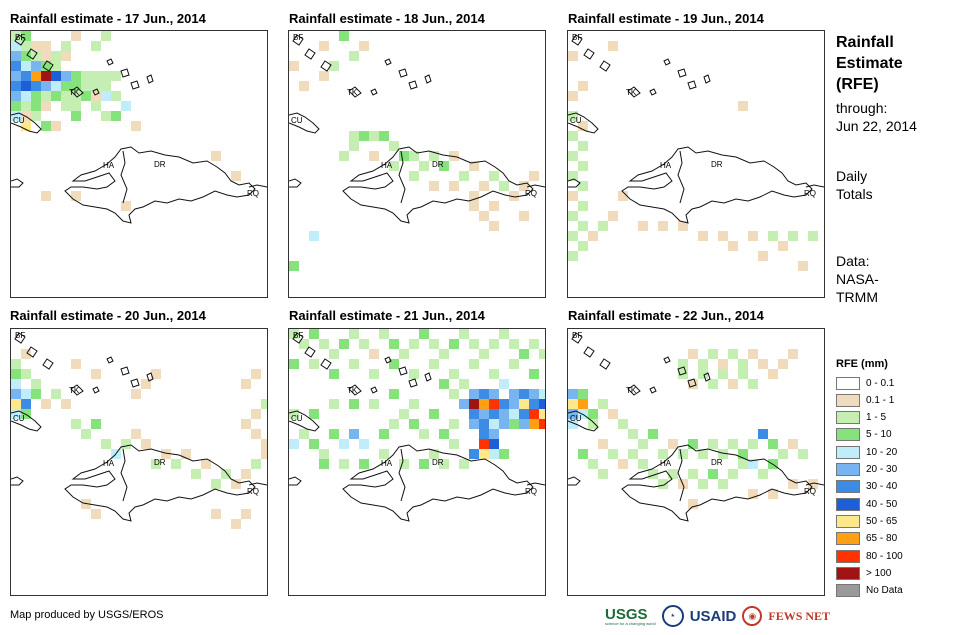 The image size is (970, 635). I want to click on rainfall-map-4: BF TK CU HA DR RQ, so click(139, 462).